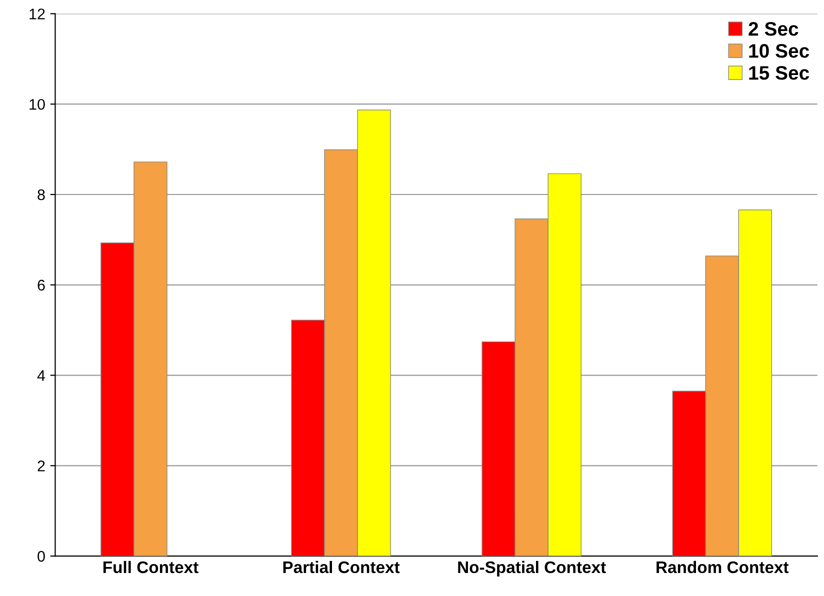 The height and width of the screenshot is (596, 824). Describe the element at coordinates (41, 466) in the screenshot. I see `y-tick-label: 2` at that location.